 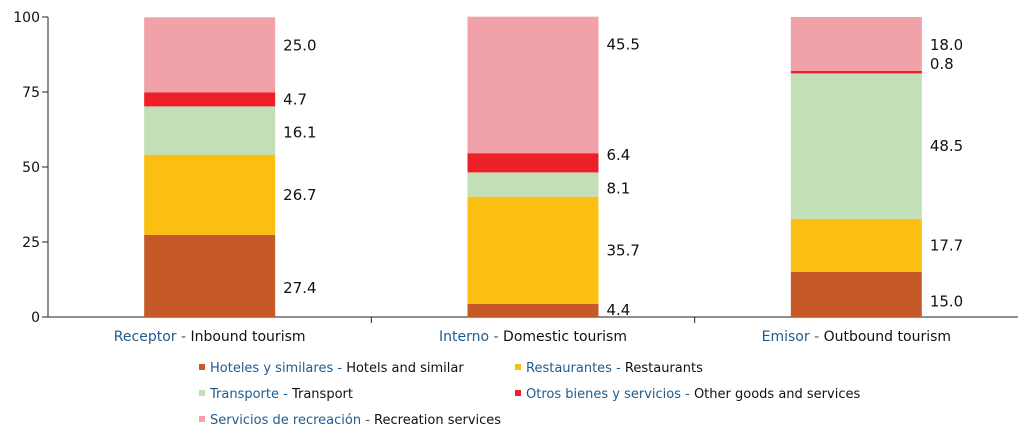 What do you see at coordinates (210, 337) in the screenshot?
I see `x-category-label: Receptor - Inbound tourism` at bounding box center [210, 337].